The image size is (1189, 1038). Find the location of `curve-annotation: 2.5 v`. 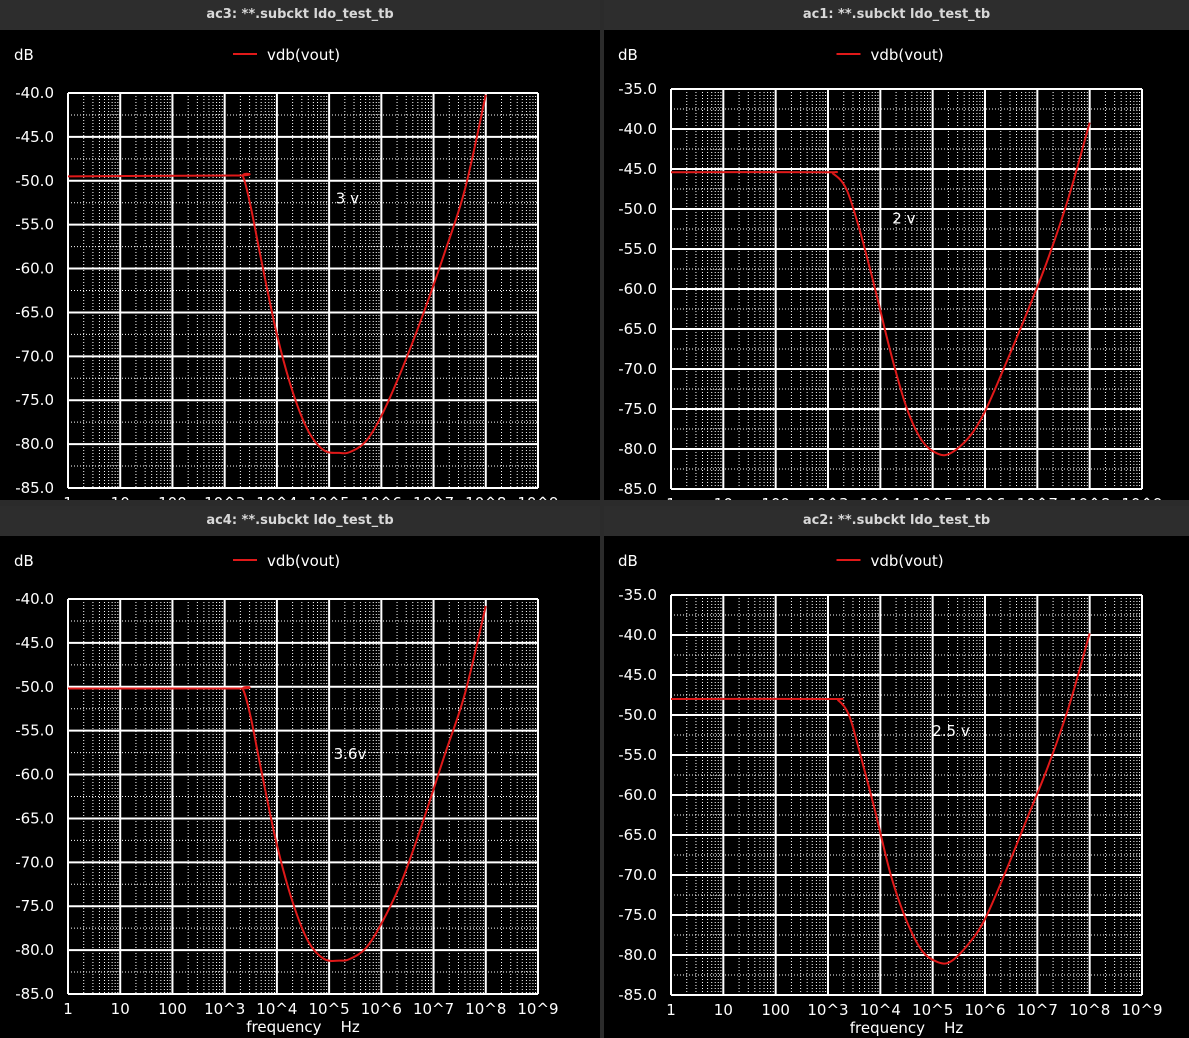

curve-annotation: 2.5 v is located at coordinates (951, 731).